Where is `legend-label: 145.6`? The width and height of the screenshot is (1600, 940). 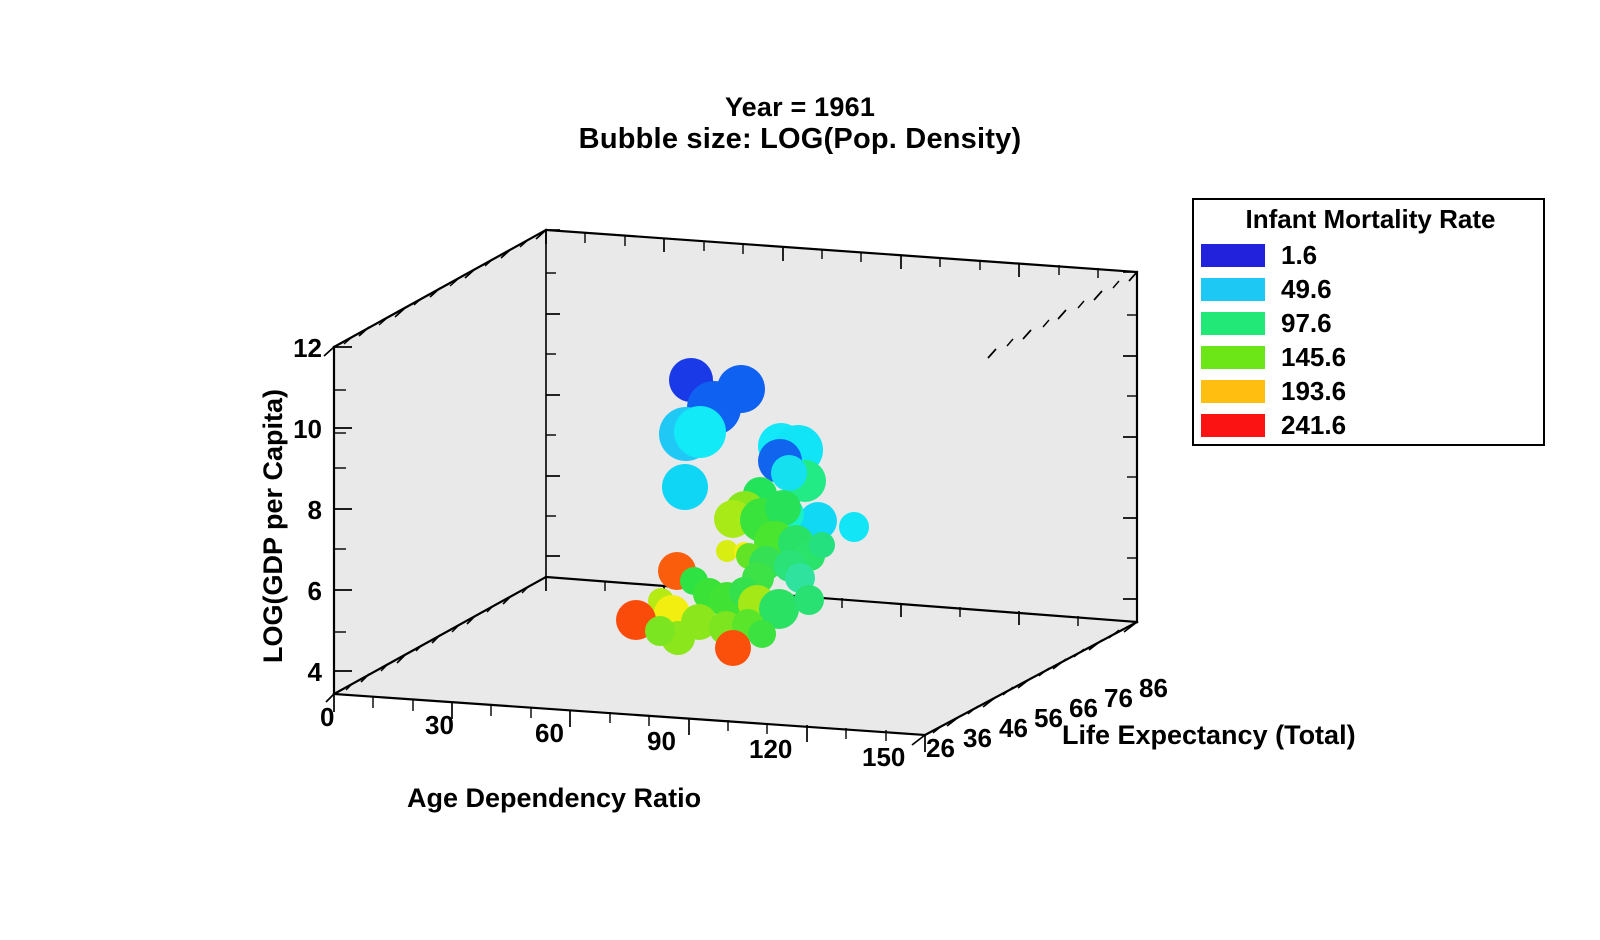
legend-label: 145.6 is located at coordinates (1314, 357).